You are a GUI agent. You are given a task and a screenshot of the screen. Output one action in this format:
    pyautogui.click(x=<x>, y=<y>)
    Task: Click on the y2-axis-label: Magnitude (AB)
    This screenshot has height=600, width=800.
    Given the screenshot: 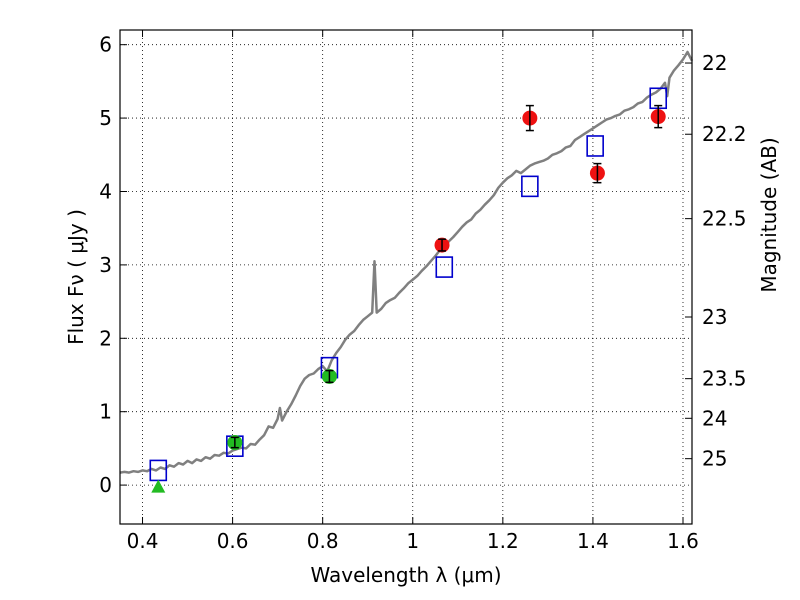 What is the action you would take?
    pyautogui.click(x=769, y=214)
    